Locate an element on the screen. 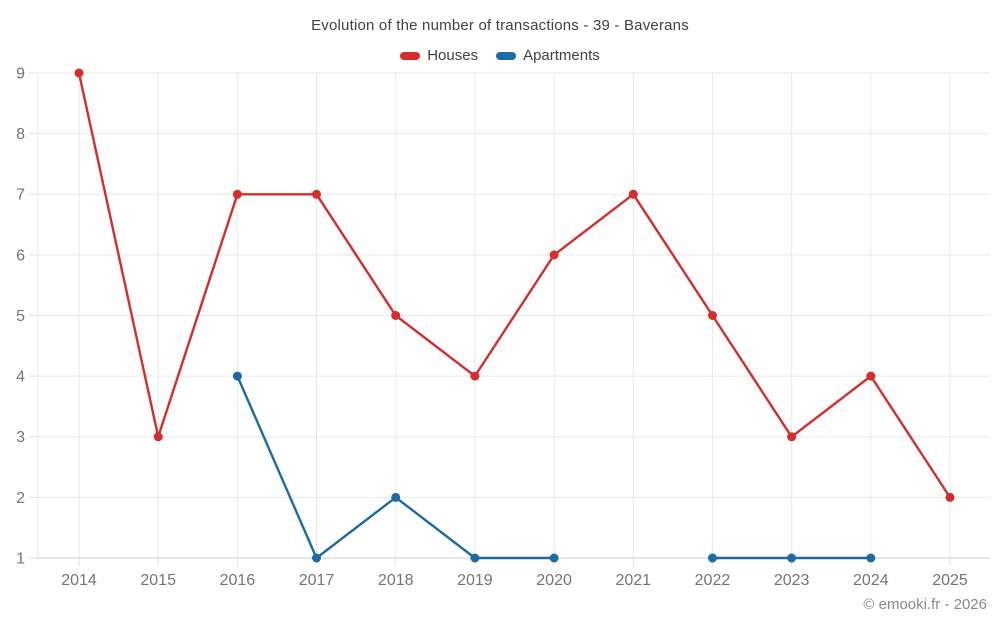  y-axis-label: 6 is located at coordinates (20, 255).